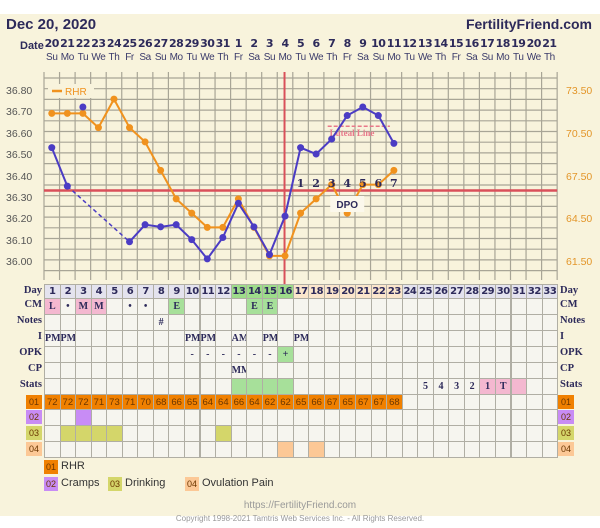 Image resolution: width=600 pixels, height=528 pixels. Describe the element at coordinates (567, 368) in the screenshot. I see `row-label-right-cp: CP` at that location.